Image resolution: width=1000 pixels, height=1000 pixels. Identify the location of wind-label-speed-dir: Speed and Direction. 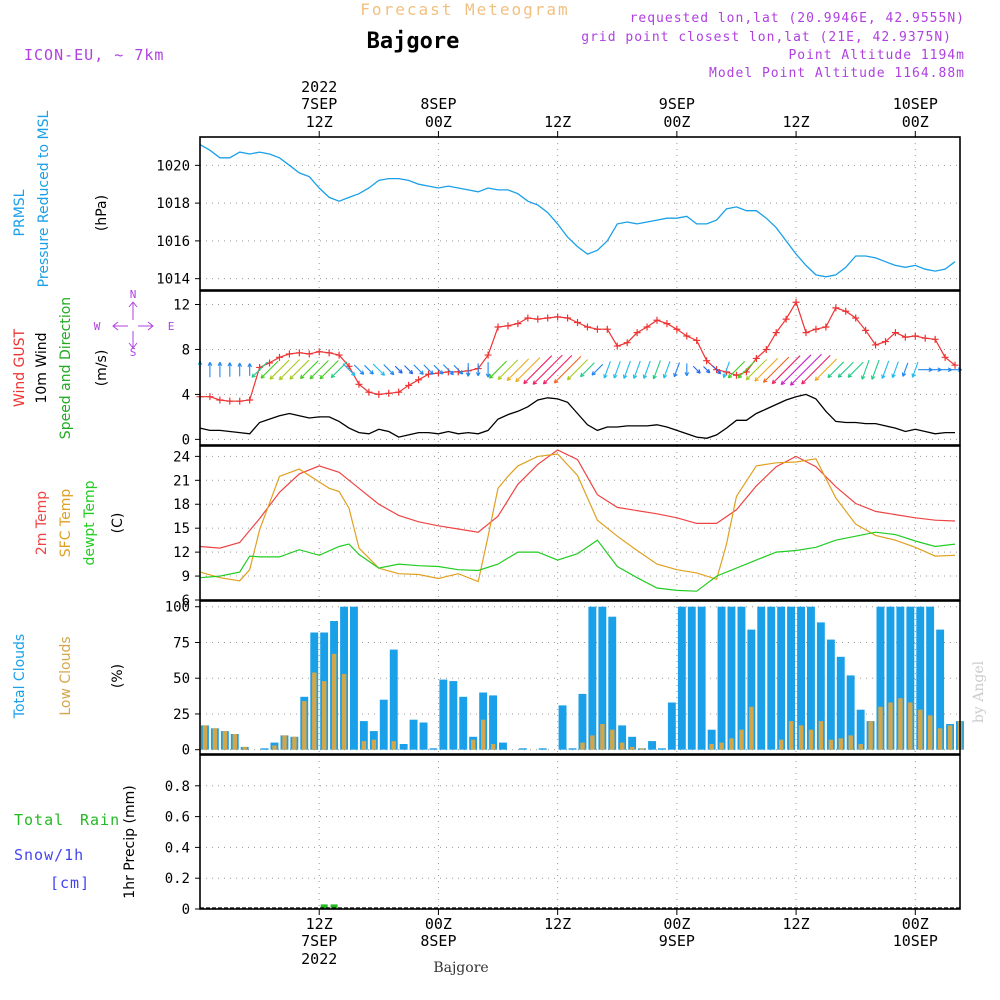
(66, 368).